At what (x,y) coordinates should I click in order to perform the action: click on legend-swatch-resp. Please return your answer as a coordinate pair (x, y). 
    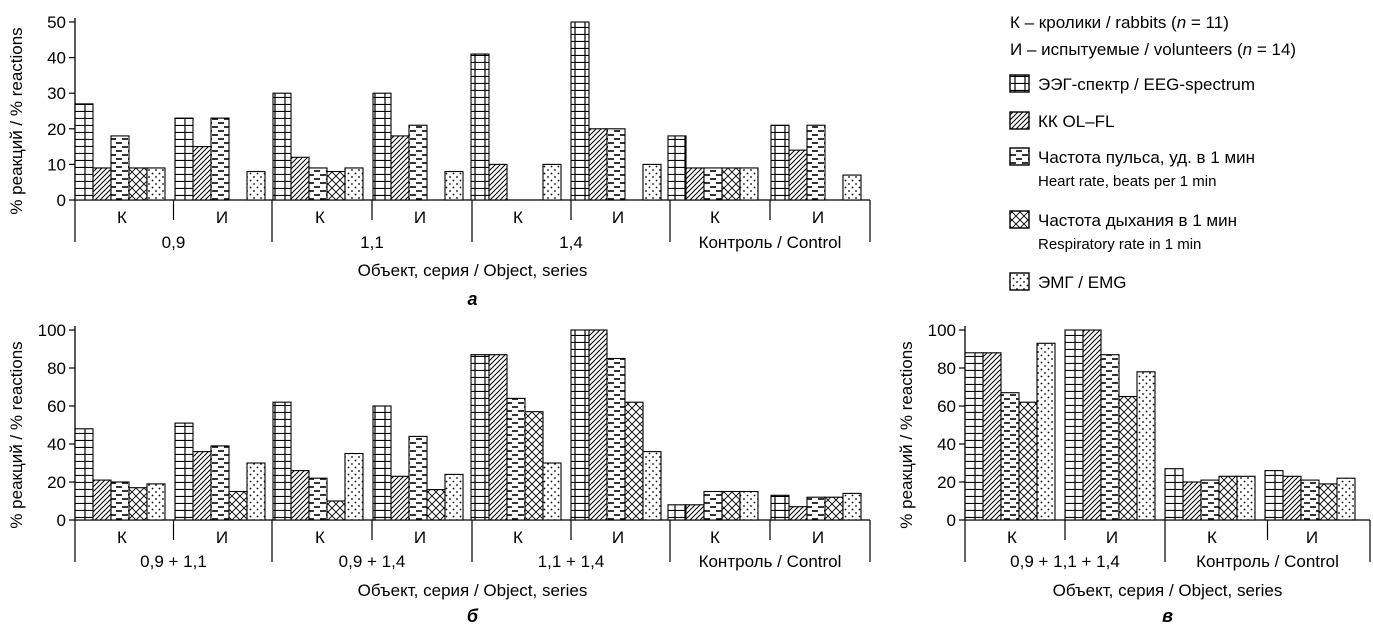
    Looking at the image, I should click on (1019, 219).